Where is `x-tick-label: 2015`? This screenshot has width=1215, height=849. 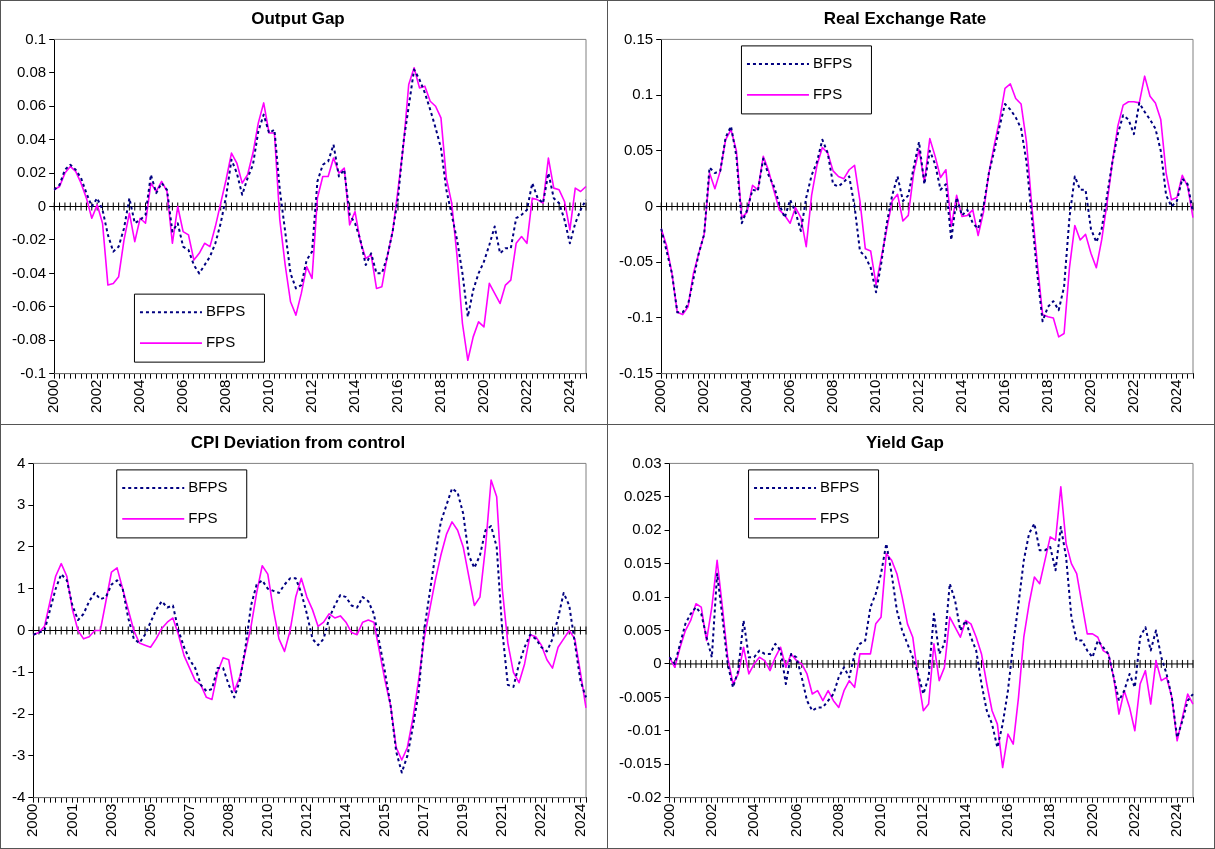
x-tick-label: 2015 is located at coordinates (384, 820).